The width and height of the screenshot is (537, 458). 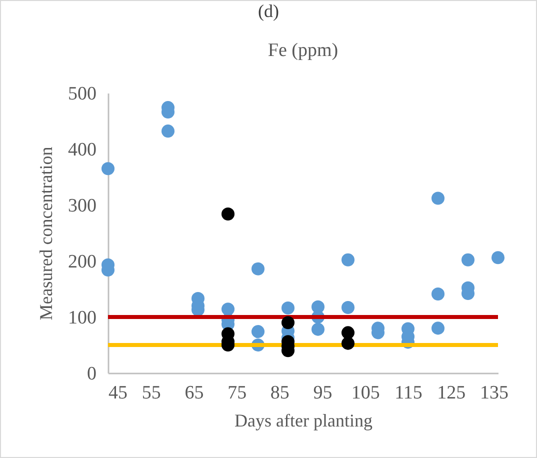 I want to click on x-tick-label: 125, so click(x=451, y=393).